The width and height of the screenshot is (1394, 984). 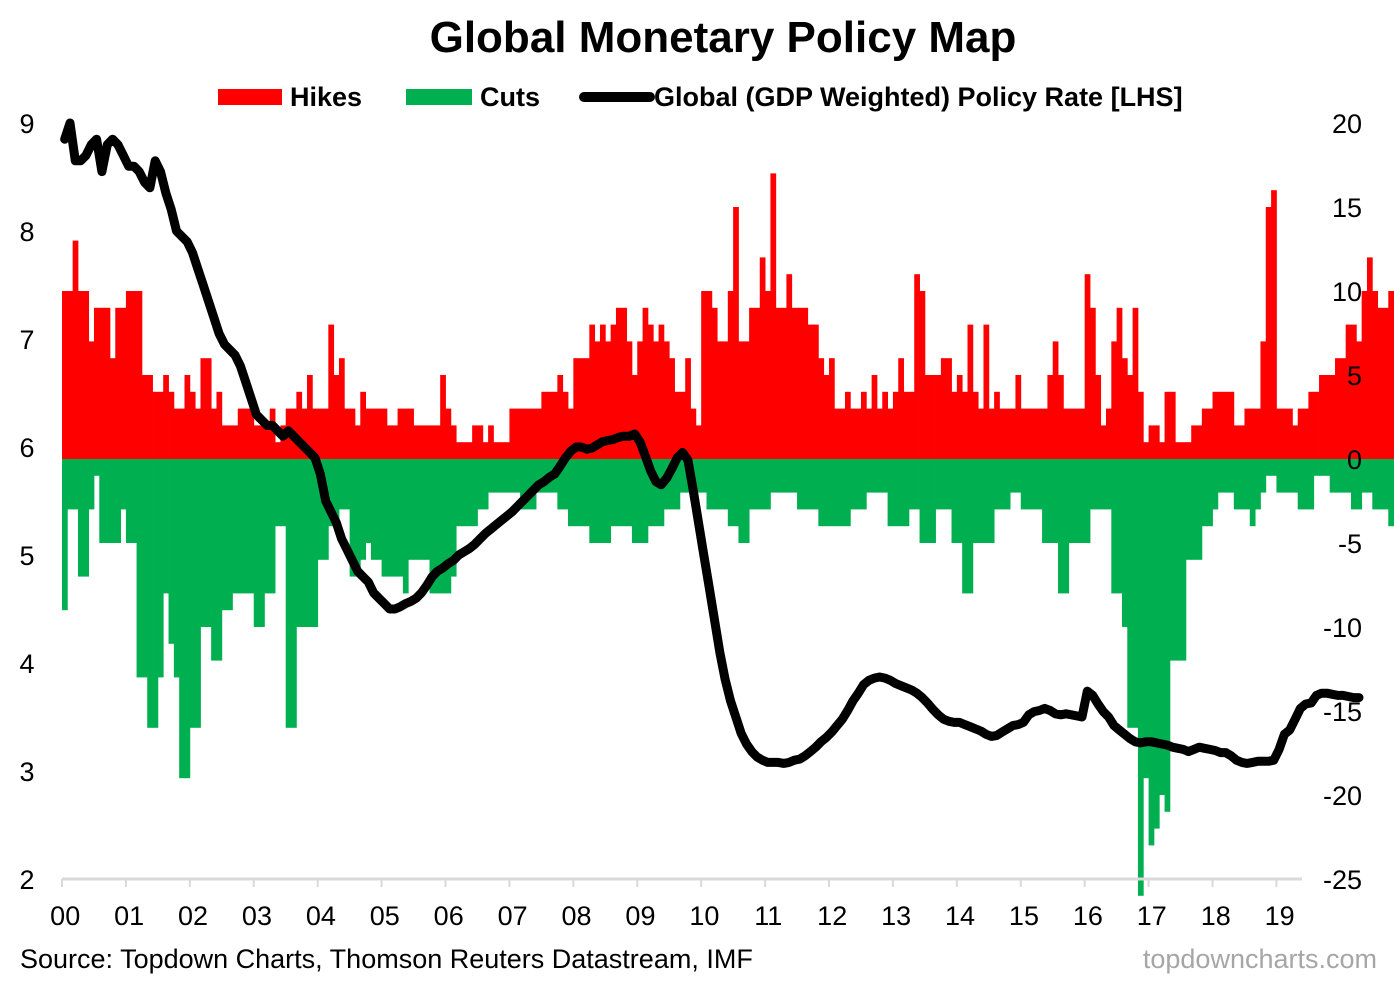 I want to click on x-axis-ticks: 00 01 02 03 04 05 06 07 08 09 10 11 12 13 14 15 16 17 18 19, so click(x=672, y=905).